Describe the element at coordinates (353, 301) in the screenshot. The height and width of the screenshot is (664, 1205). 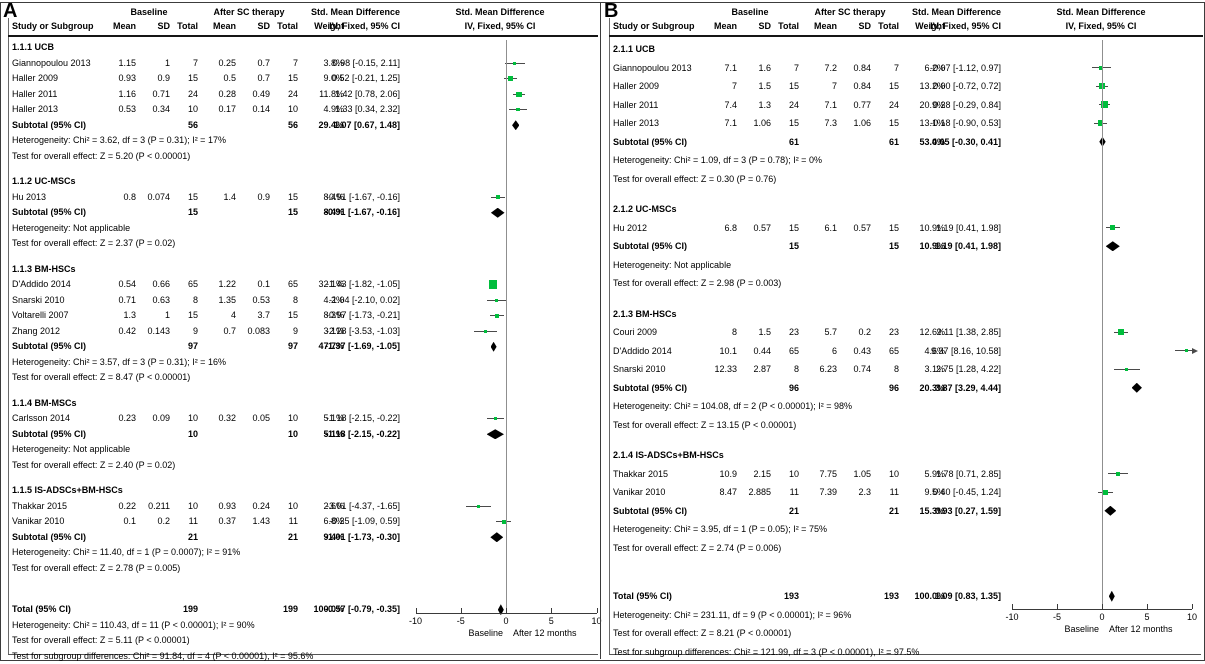
I see `smd-ci-value: -1.04 [-2.10, 0.02]` at that location.